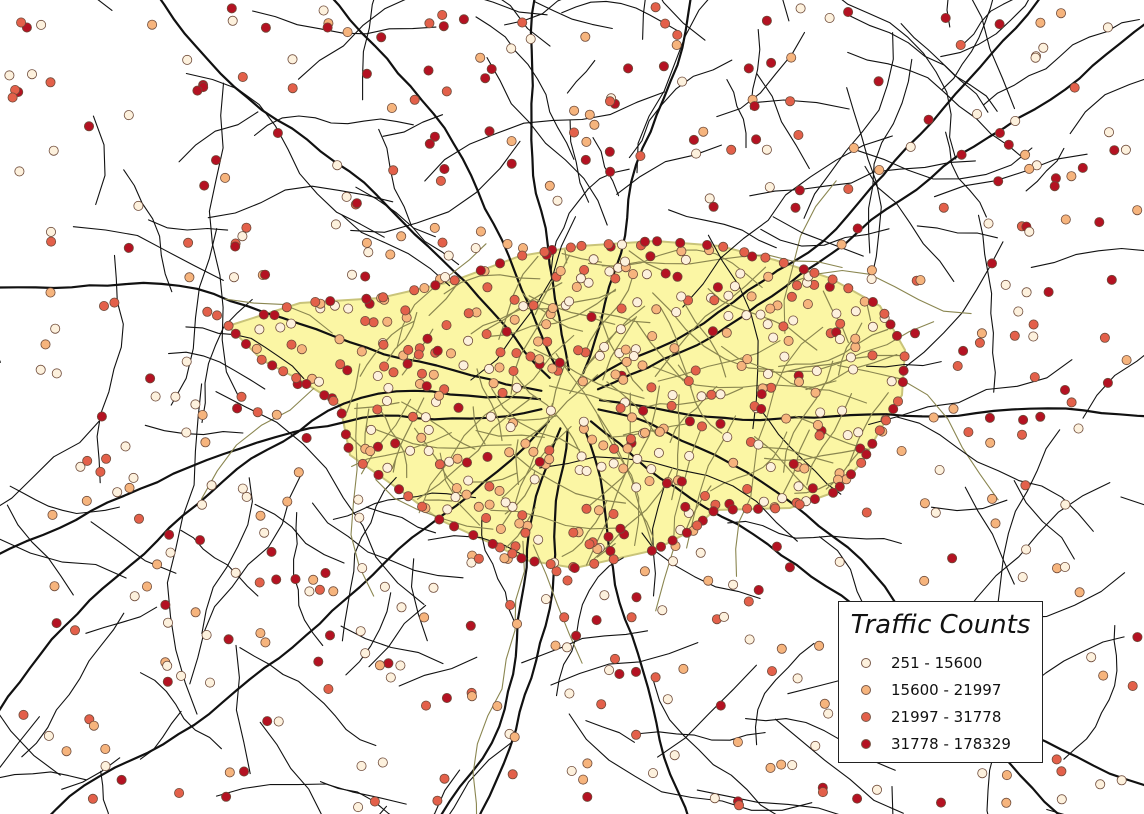  What do you see at coordinates (946, 690) in the screenshot?
I see `legend-label-class-2: 15600 - 21997` at bounding box center [946, 690].